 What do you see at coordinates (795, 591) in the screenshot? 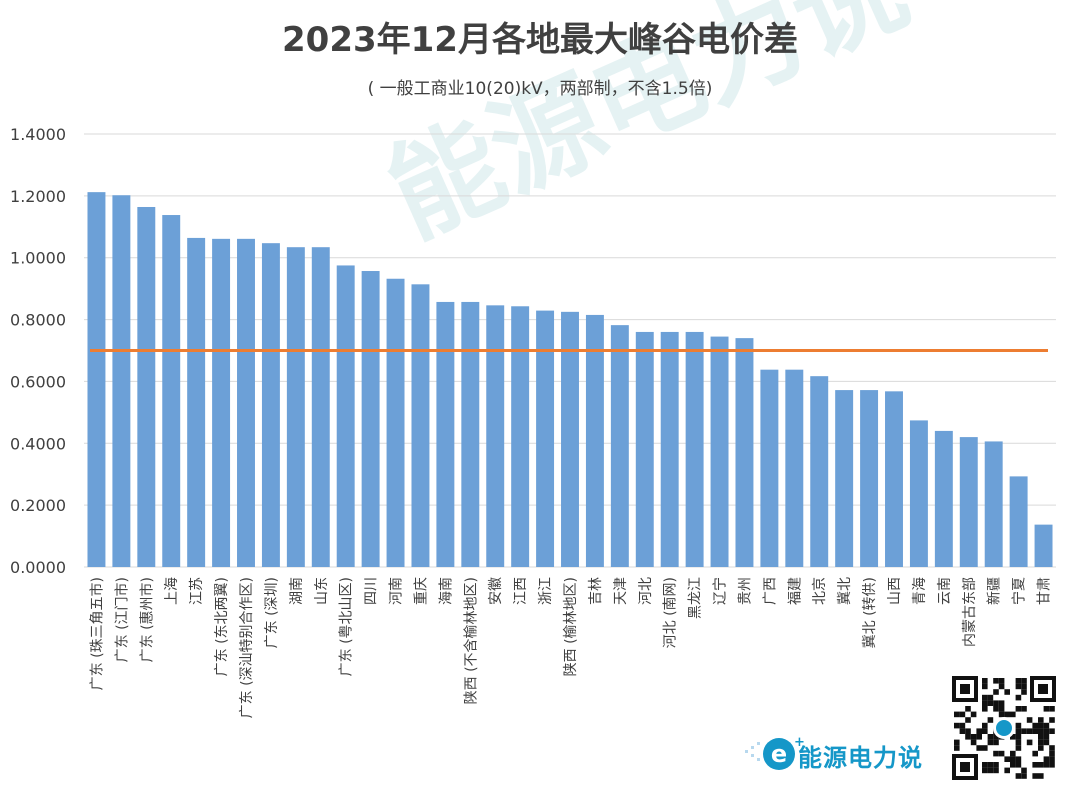
I see `x-tick-label: 福建` at bounding box center [795, 591].